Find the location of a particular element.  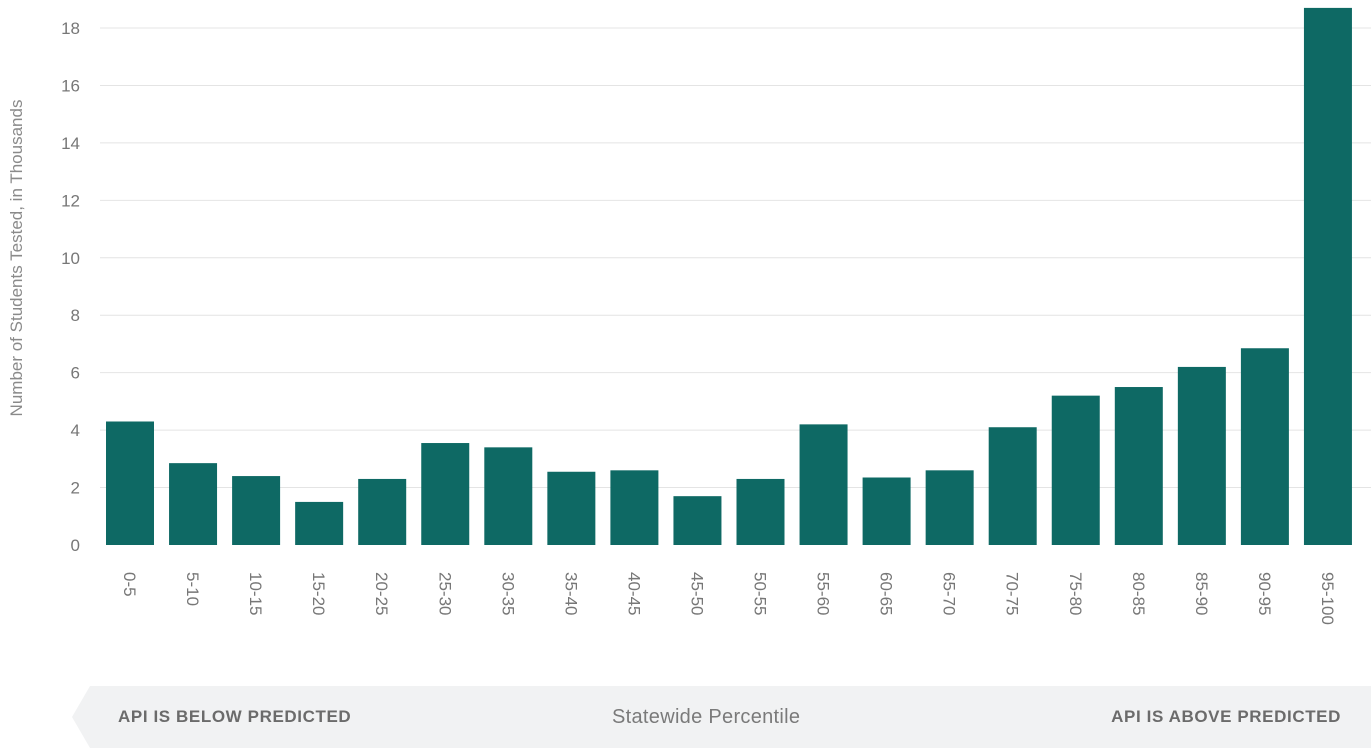

y-tick-label: 14 is located at coordinates (70, 143).